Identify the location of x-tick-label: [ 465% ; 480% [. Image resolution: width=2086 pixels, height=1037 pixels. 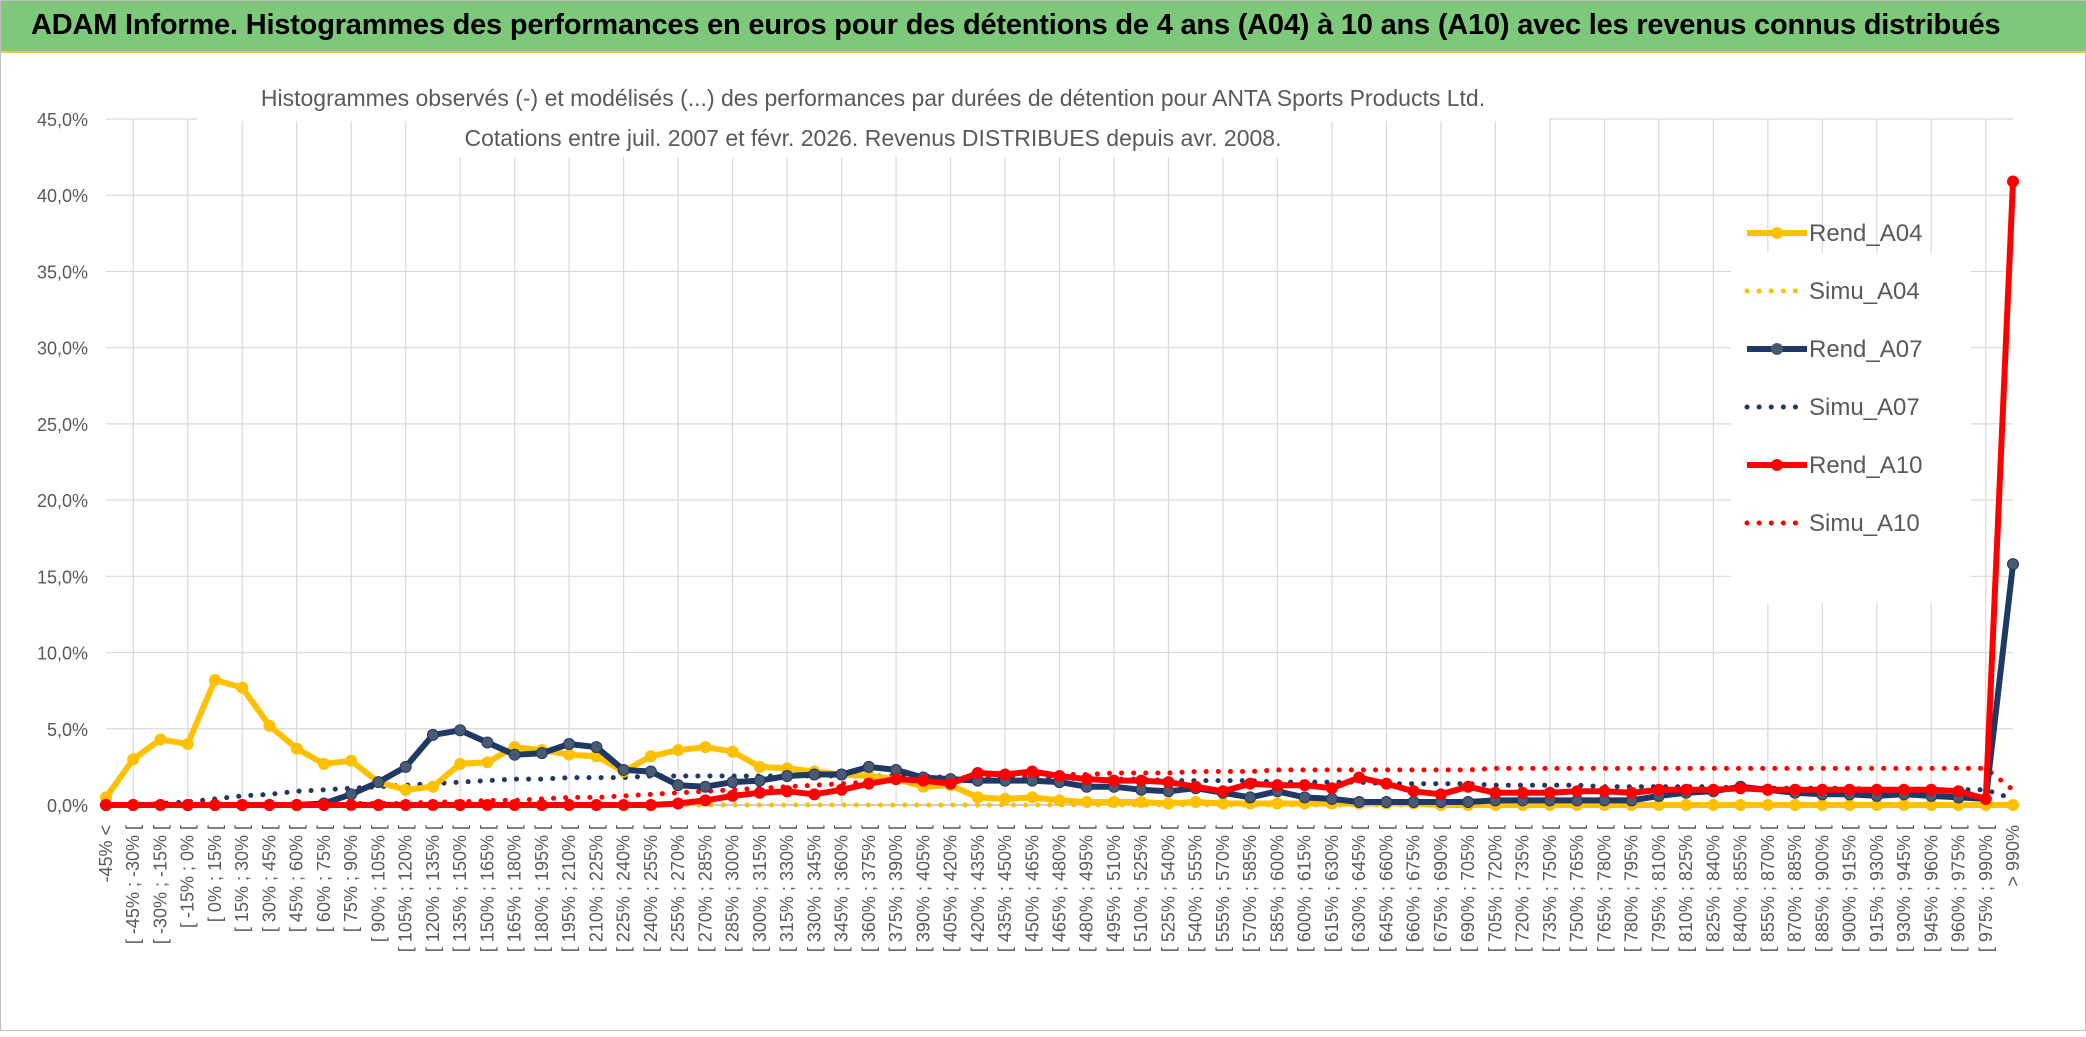
(1060, 888).